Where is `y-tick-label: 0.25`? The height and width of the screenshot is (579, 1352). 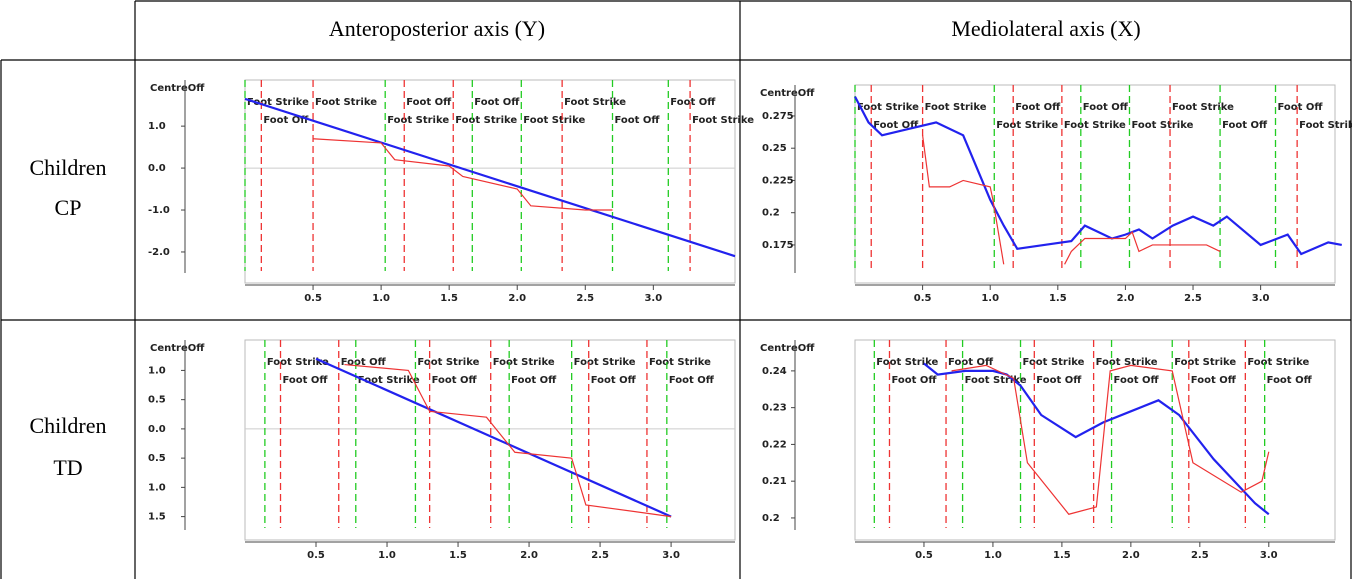 y-tick-label: 0.25 is located at coordinates (774, 148).